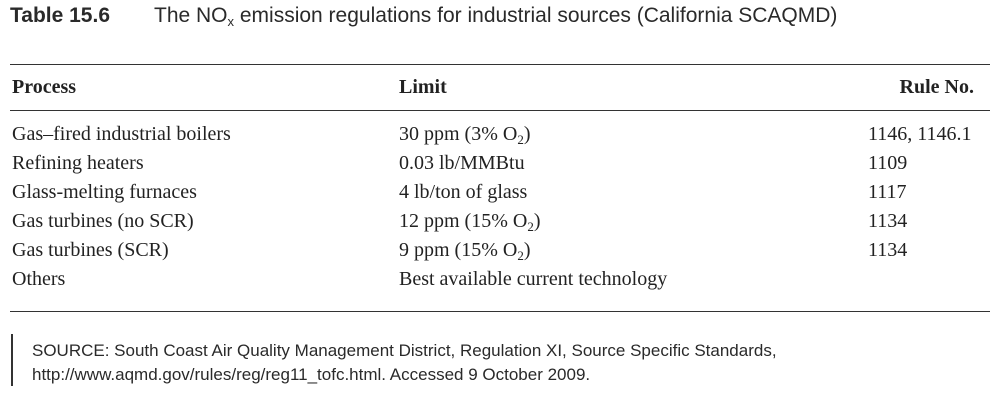  Describe the element at coordinates (465, 251) in the screenshot. I see `row-limit: 9 ppm (15% O2)` at that location.